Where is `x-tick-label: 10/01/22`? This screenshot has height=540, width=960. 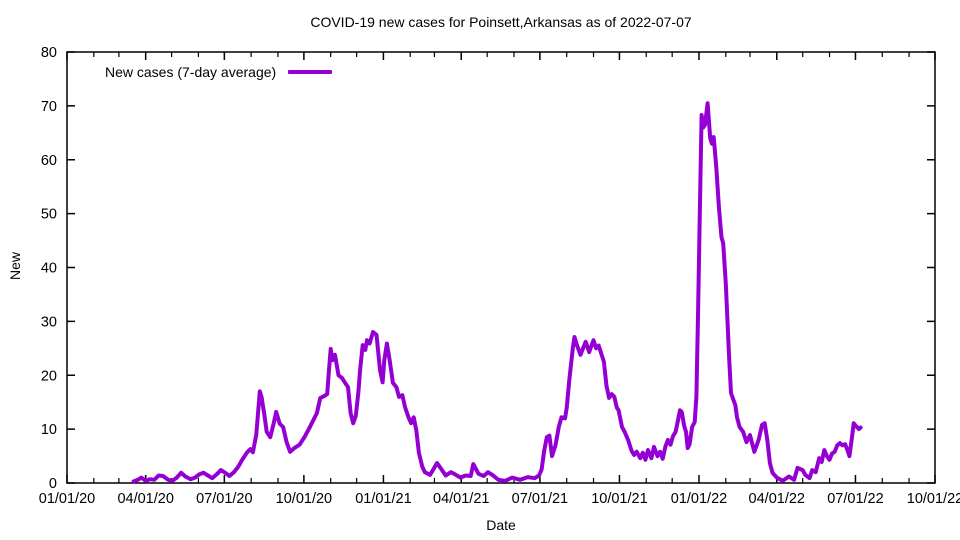
x-tick-label: 10/01/22 is located at coordinates (933, 499).